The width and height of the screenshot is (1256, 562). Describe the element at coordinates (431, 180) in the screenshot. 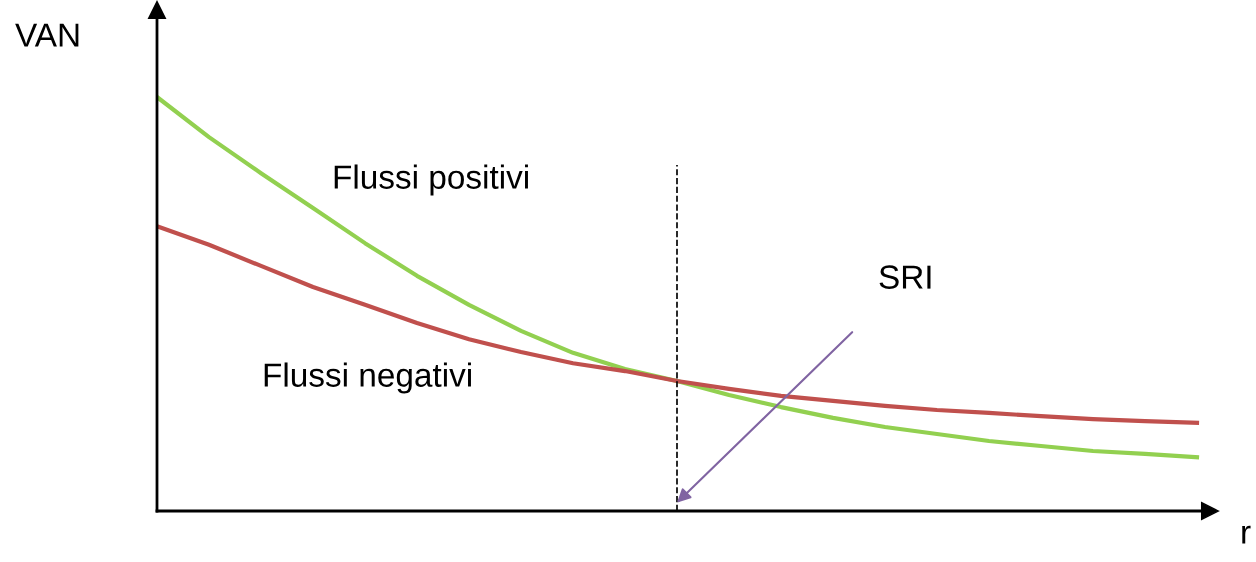

I see `annotation: Flussi positivi` at that location.